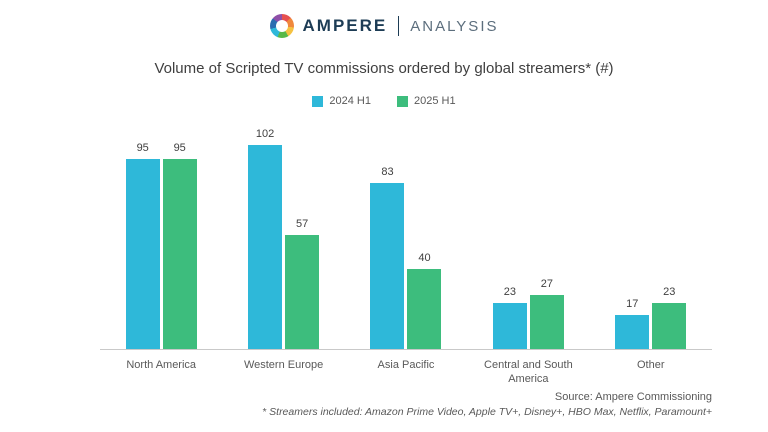 Image resolution: width=768 pixels, height=432 pixels. I want to click on bar-group: 17 23, so click(651, 239).